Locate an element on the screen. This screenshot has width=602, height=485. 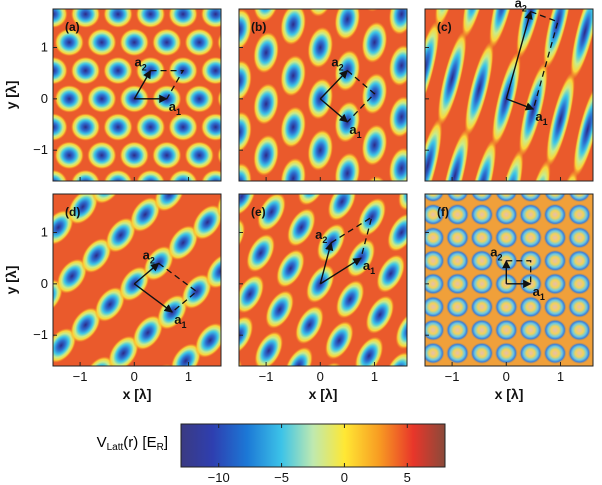
panel-tag: (d) is located at coordinates (72, 212).